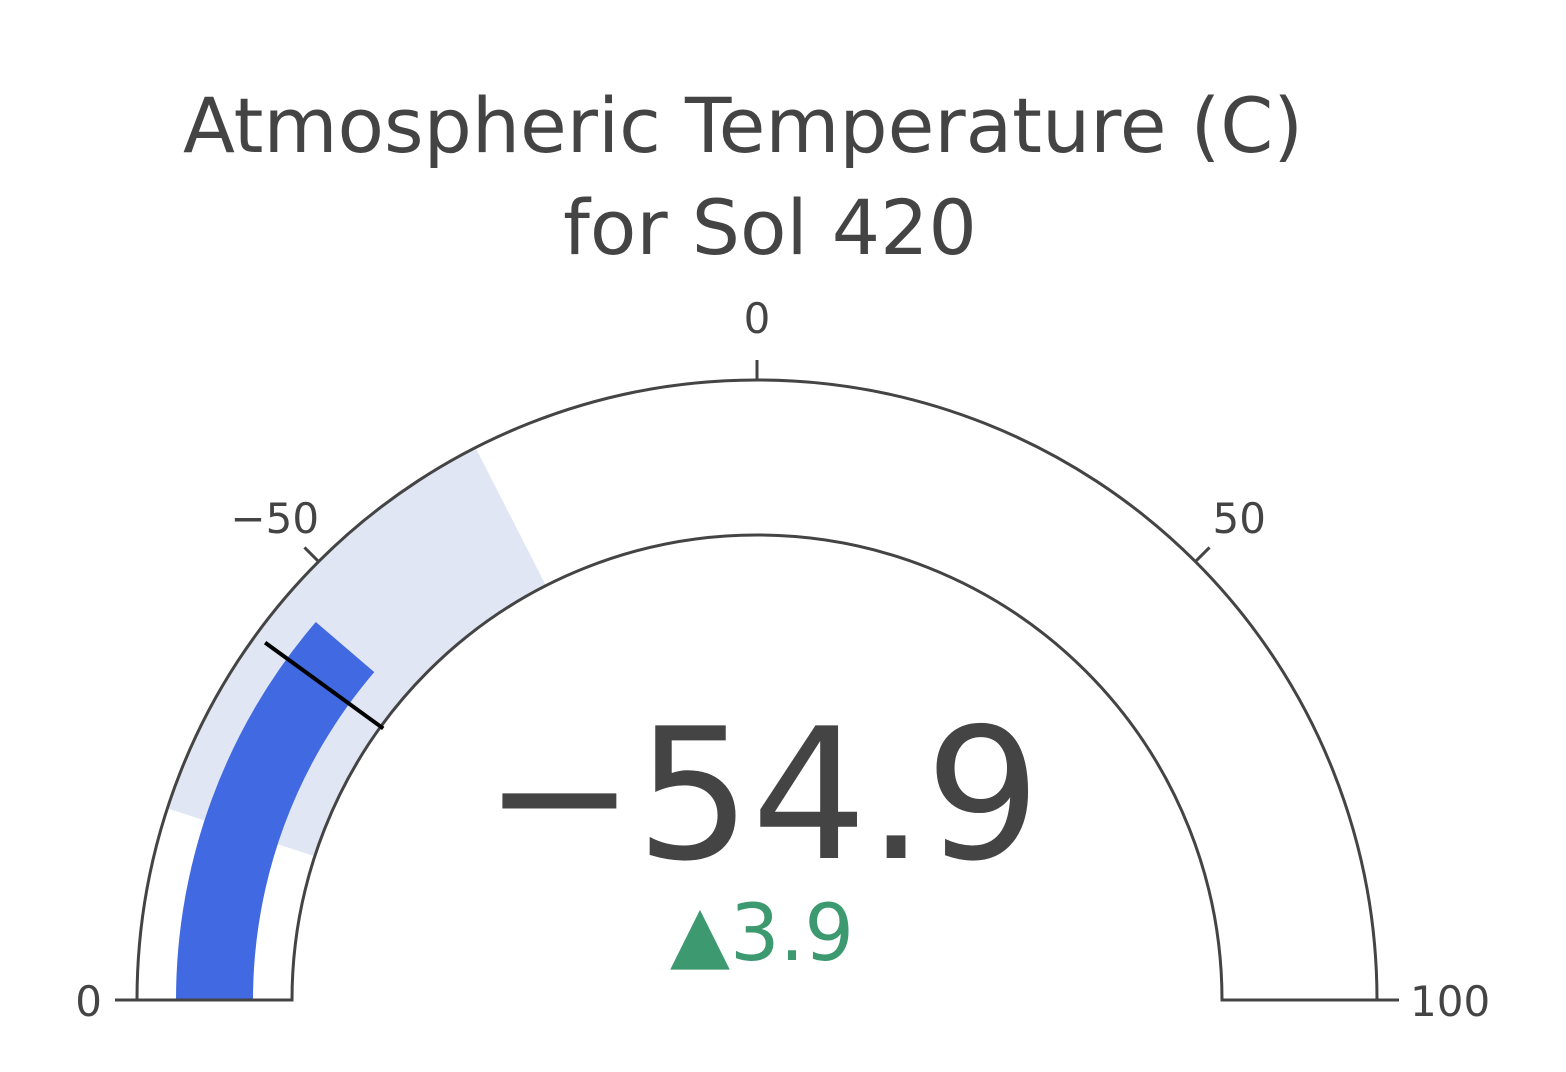  Describe the element at coordinates (275, 810) in the screenshot. I see `gauge-value-bar` at that location.